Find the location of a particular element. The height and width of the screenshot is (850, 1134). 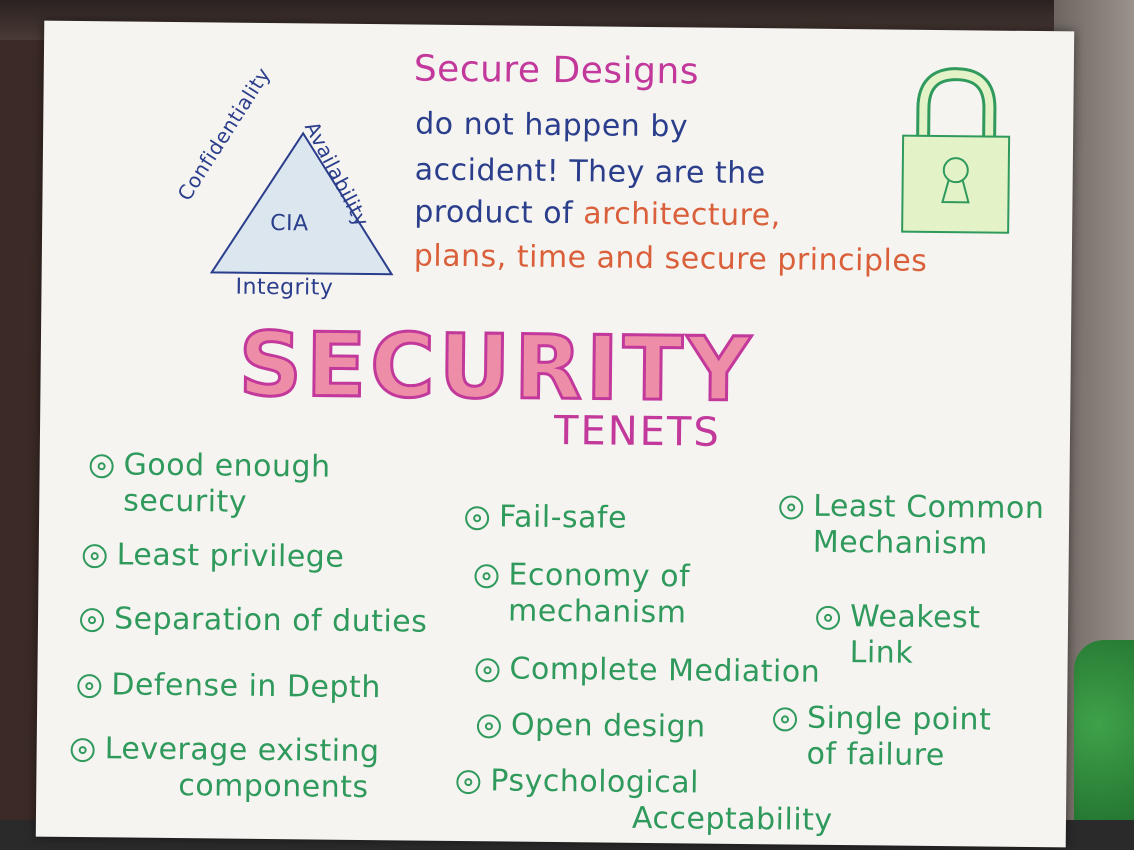

padlock-icon is located at coordinates (956, 150).